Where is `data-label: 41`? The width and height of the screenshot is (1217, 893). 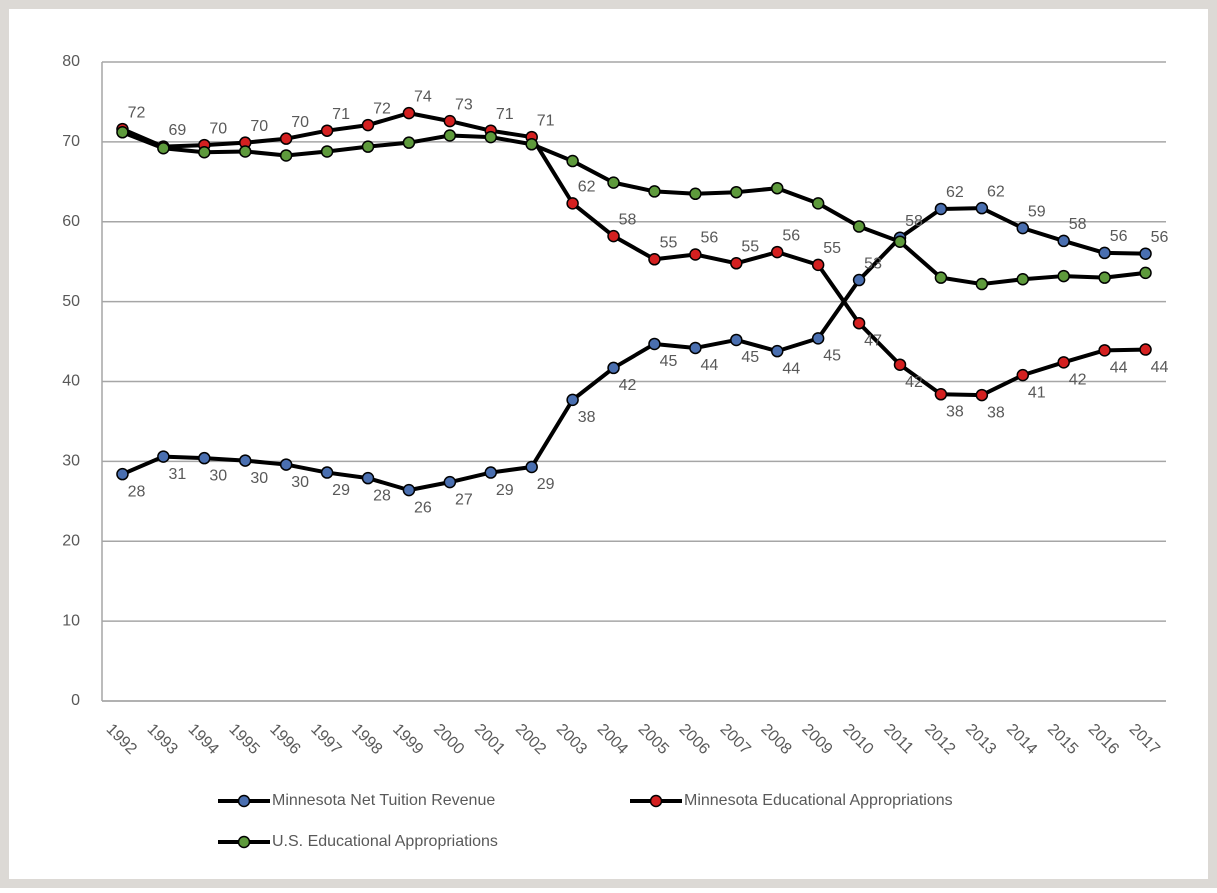 data-label: 41 is located at coordinates (1037, 392).